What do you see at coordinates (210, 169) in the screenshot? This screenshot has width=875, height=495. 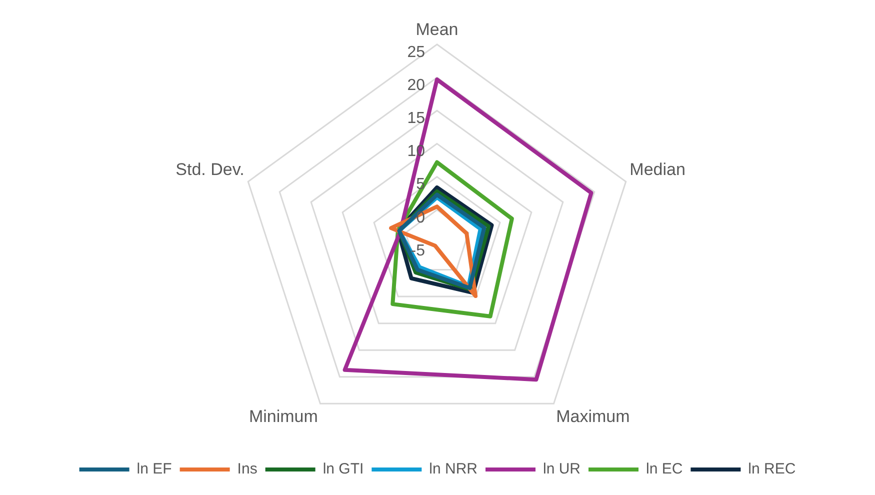 I see `spoke-label: Std. Dev.` at bounding box center [210, 169].